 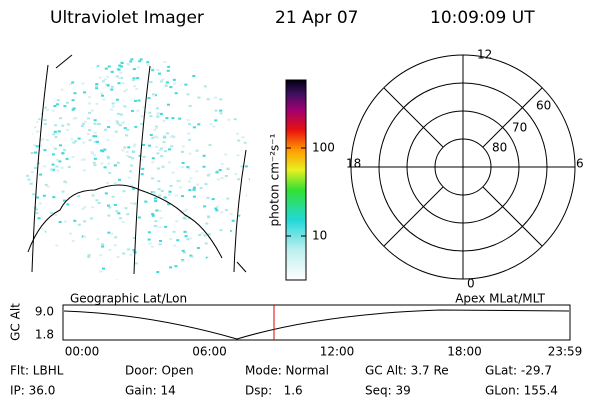 I want to click on plot-title: Geographic Lat/Lon, so click(x=128, y=299).